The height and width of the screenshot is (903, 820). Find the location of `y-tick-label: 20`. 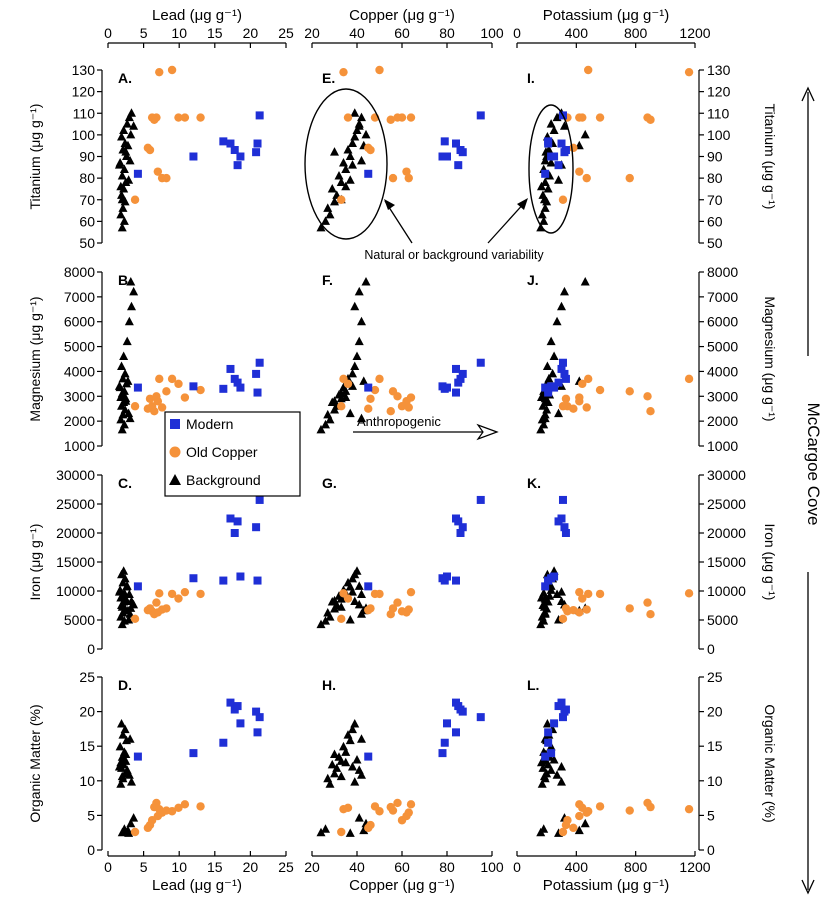

y-tick-label: 20 is located at coordinates (715, 712).